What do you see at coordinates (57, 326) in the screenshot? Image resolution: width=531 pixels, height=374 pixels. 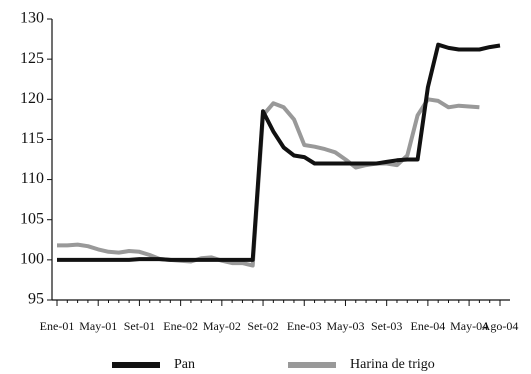 I see `x-tick-label: Ene-01` at bounding box center [57, 326].